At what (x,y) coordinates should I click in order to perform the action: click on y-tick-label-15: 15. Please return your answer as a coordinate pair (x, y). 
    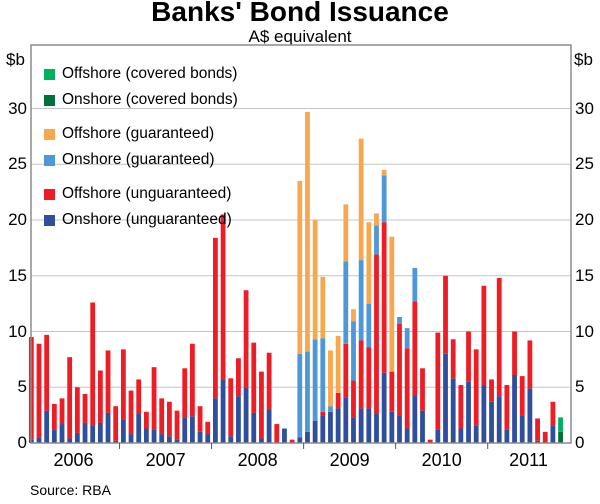
    Looking at the image, I should click on (584, 275).